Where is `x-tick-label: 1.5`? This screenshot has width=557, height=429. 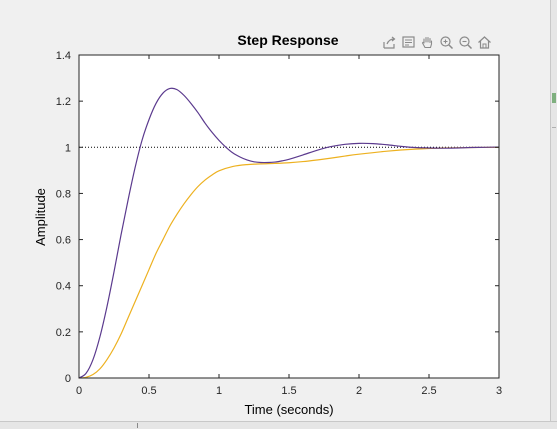 x-tick-label: 1.5 is located at coordinates (288, 391).